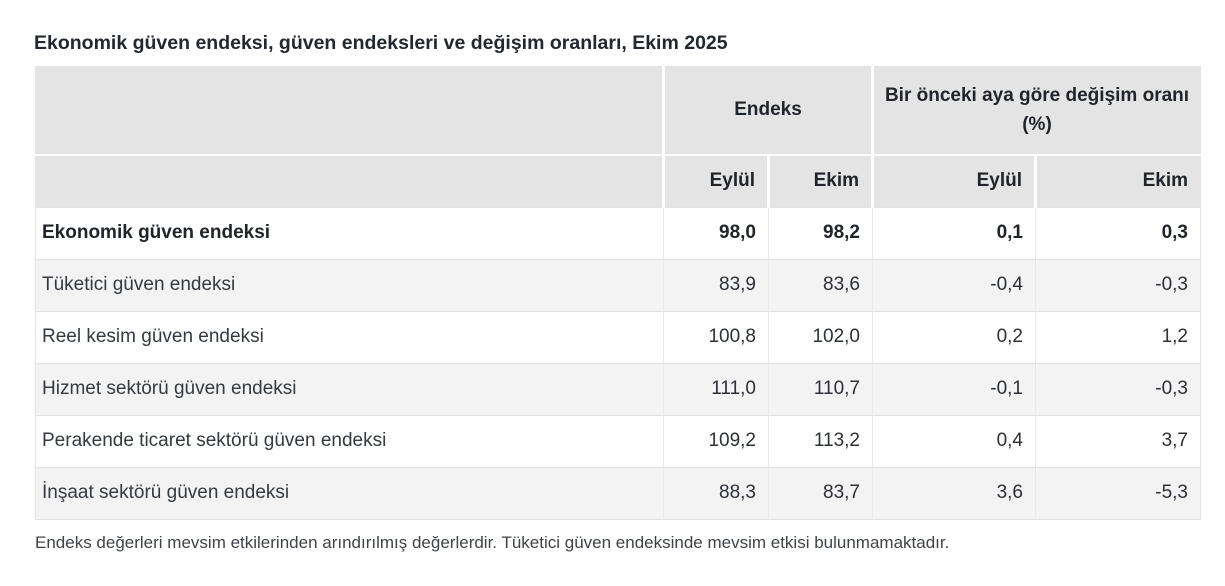 The height and width of the screenshot is (586, 1225). What do you see at coordinates (349, 232) in the screenshot?
I see `row-label: Ekonomik güven endeksi` at bounding box center [349, 232].